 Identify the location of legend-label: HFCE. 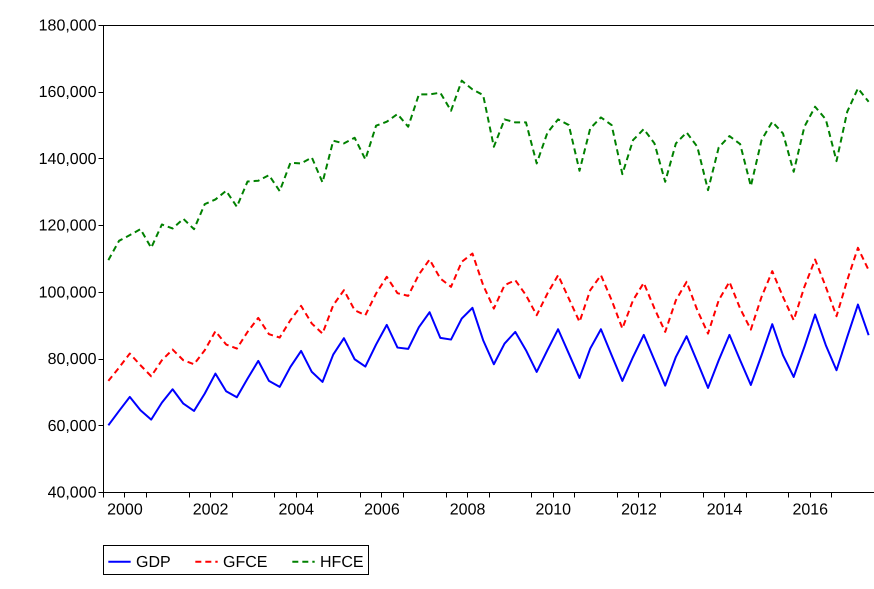
(342, 562).